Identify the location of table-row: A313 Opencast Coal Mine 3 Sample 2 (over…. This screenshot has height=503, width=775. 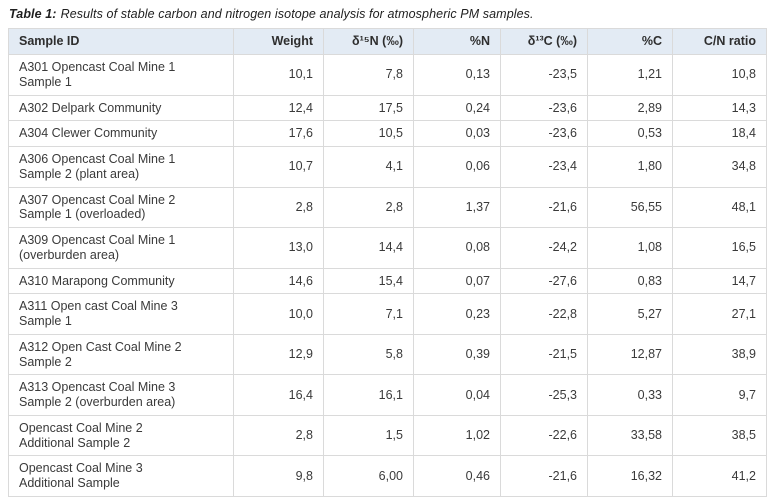
(387, 395).